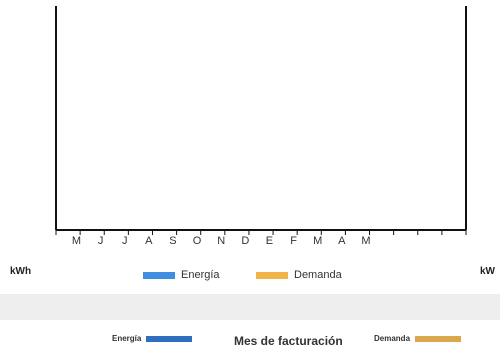  I want to click on footer-swatch-demanda, so click(438, 338).